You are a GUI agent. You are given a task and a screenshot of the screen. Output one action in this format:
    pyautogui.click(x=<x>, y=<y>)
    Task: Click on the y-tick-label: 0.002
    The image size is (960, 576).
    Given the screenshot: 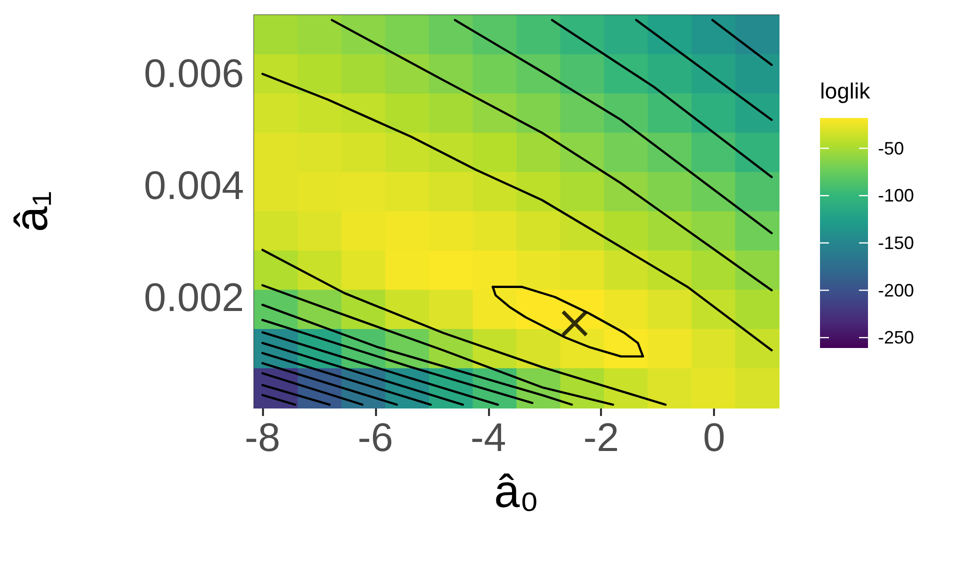 What is the action you would take?
    pyautogui.click(x=194, y=298)
    